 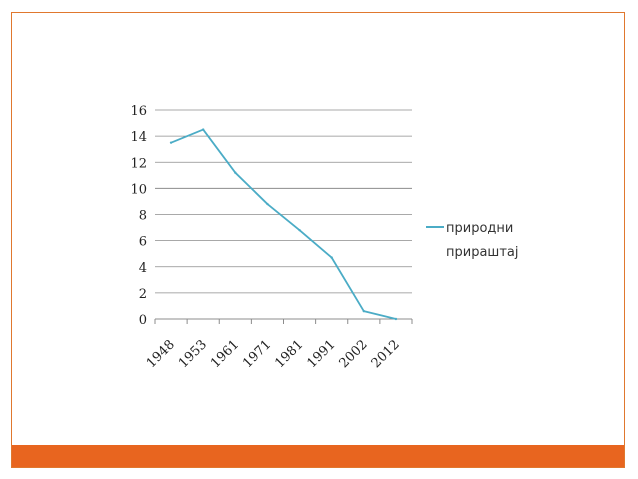 What do you see at coordinates (161, 354) in the screenshot?
I see `x-tick-label: 1948` at bounding box center [161, 354].